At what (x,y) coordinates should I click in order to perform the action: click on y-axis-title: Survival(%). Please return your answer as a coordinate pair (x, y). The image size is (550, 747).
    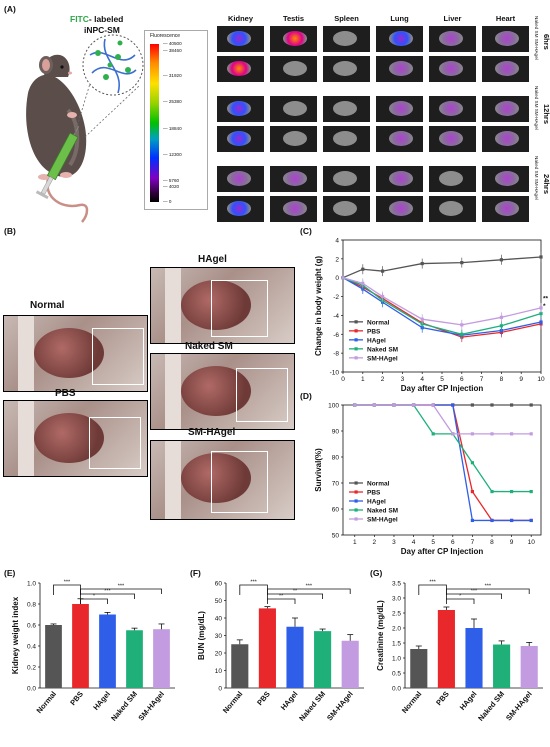
    Looking at the image, I should click on (318, 470).